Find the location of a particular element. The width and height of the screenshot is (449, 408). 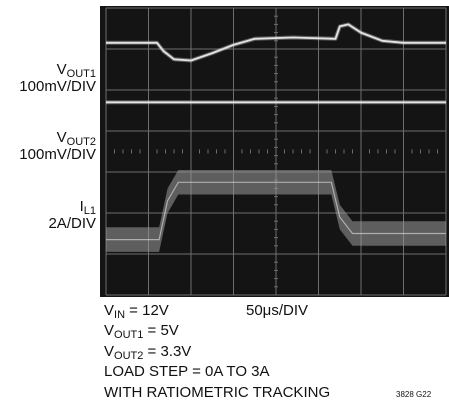

vout2-channel-label: VOUT2 100mV/DIV is located at coordinates (57, 146).